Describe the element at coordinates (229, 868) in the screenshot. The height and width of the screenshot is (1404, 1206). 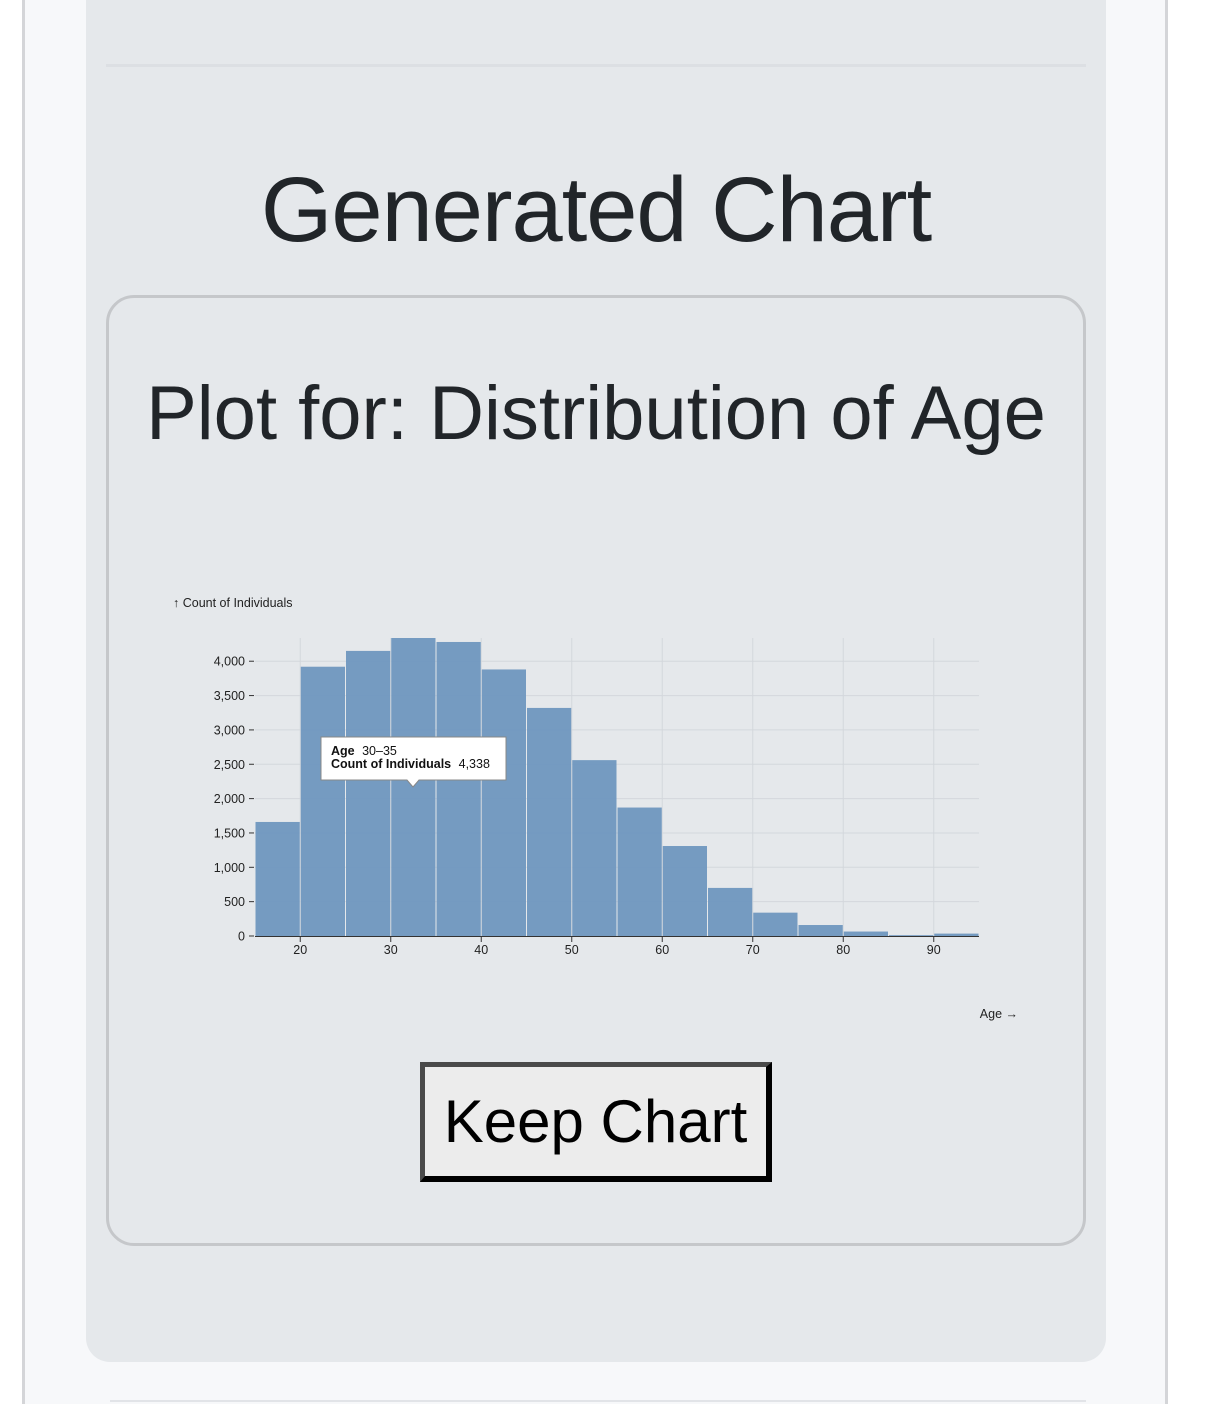
I see `y-tick-label: 1,000` at that location.